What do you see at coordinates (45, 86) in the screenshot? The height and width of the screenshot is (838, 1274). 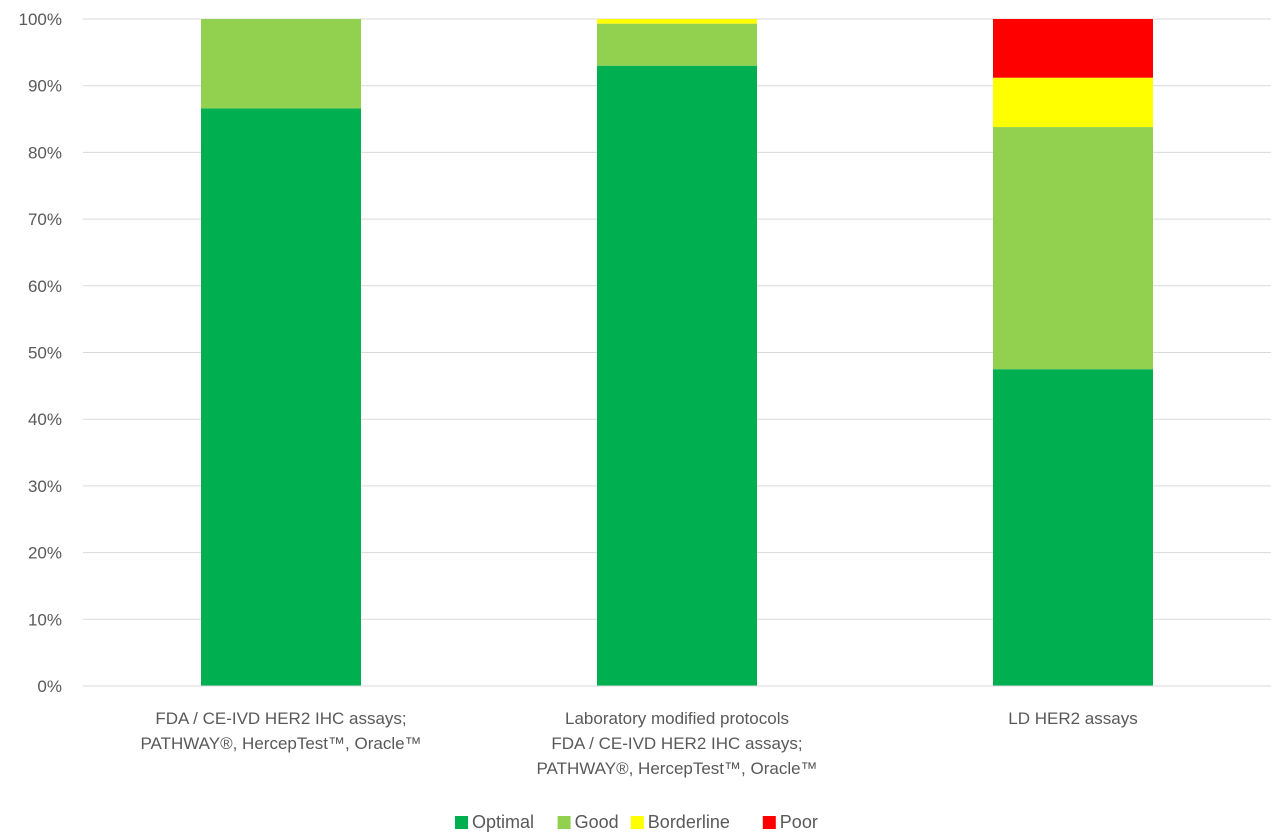 I see `y-tick-label: 90%` at bounding box center [45, 86].